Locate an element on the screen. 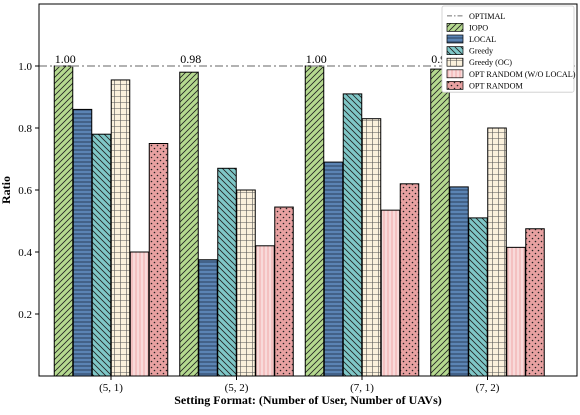 Image resolution: width=580 pixels, height=415 pixels. x-axis: (5, 1) (5, 2) (7, 1) (7, 2) is located at coordinates (299, 385).